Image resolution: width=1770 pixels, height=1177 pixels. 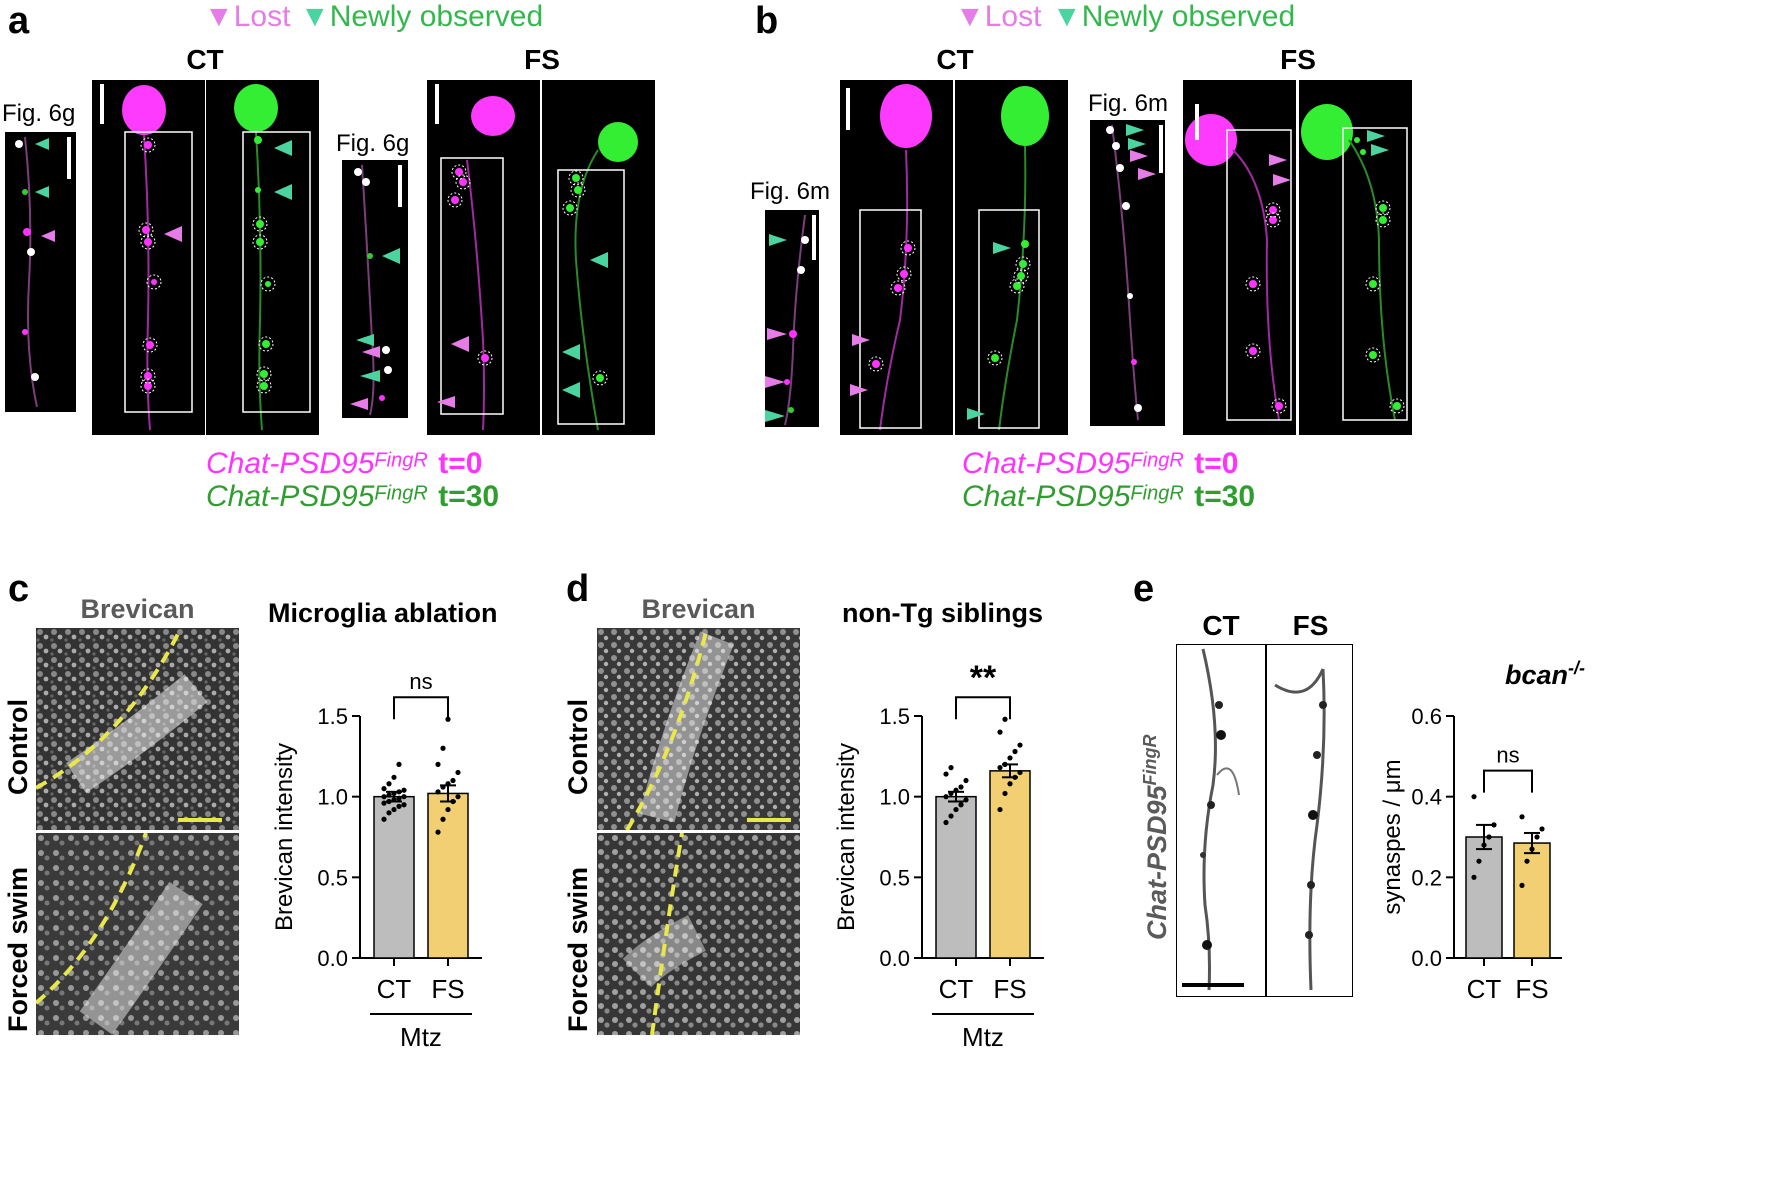 I want to click on chart-d: 0.0 0.5 1.0 1.5 Brevican intensity CT FS ** Mtz, so click(x=938, y=853).